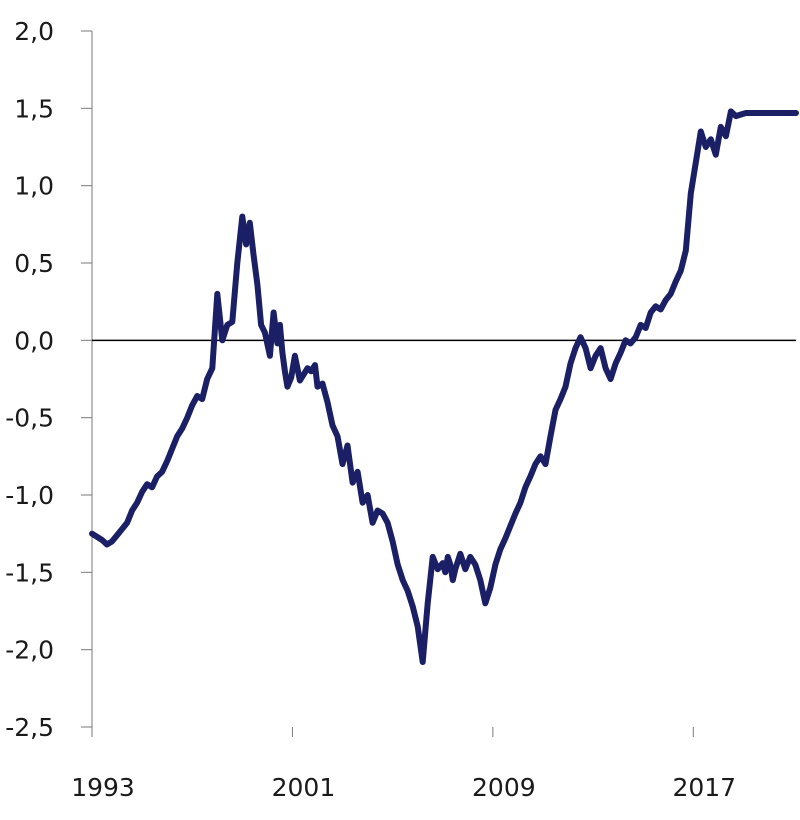 The image size is (800, 820). I want to click on y-tick-label: 1,0, so click(34, 186).